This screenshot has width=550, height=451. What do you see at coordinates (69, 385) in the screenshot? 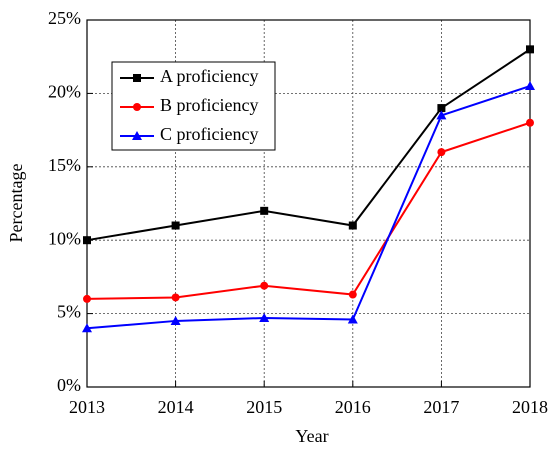
I see `y-tick-label: 0%` at bounding box center [69, 385].